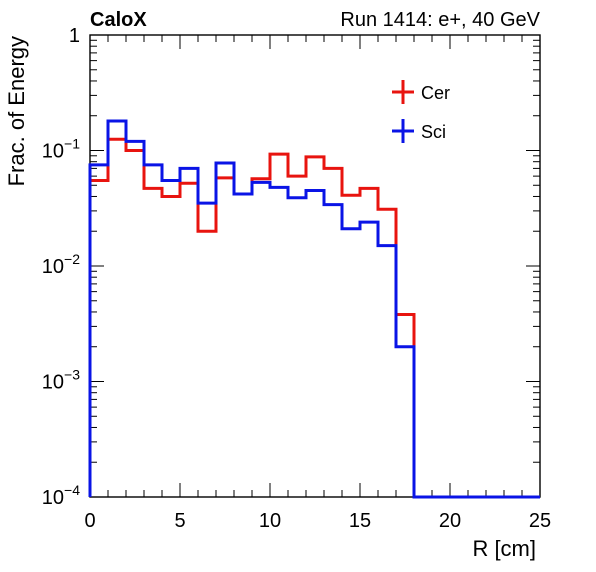  What do you see at coordinates (72, 259) in the screenshot?
I see `y-tick-label-exponent: −2` at bounding box center [72, 259].